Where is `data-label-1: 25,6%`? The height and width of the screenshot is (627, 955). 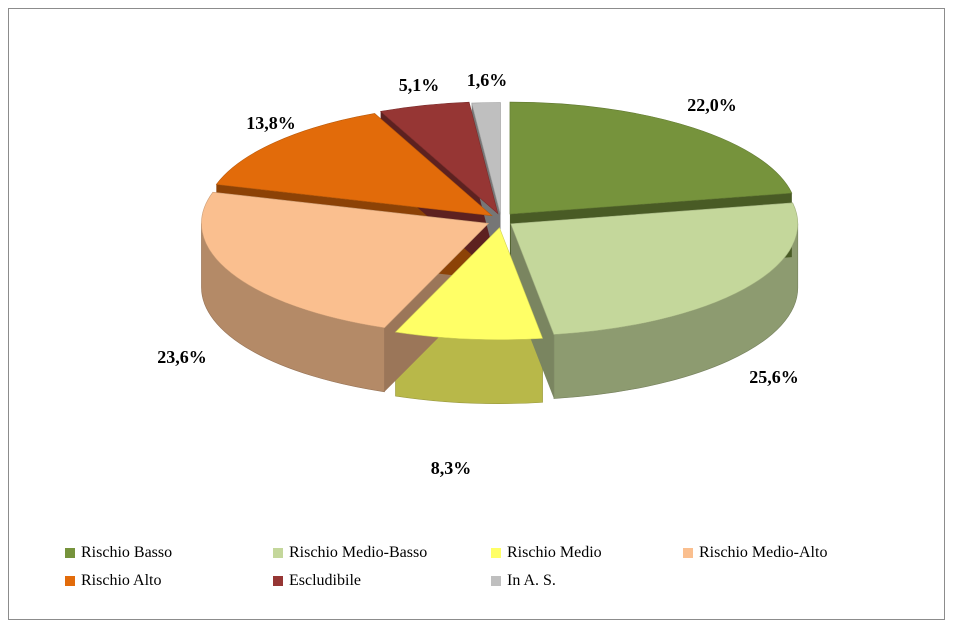 data-label-1: 25,6% is located at coordinates (774, 377).